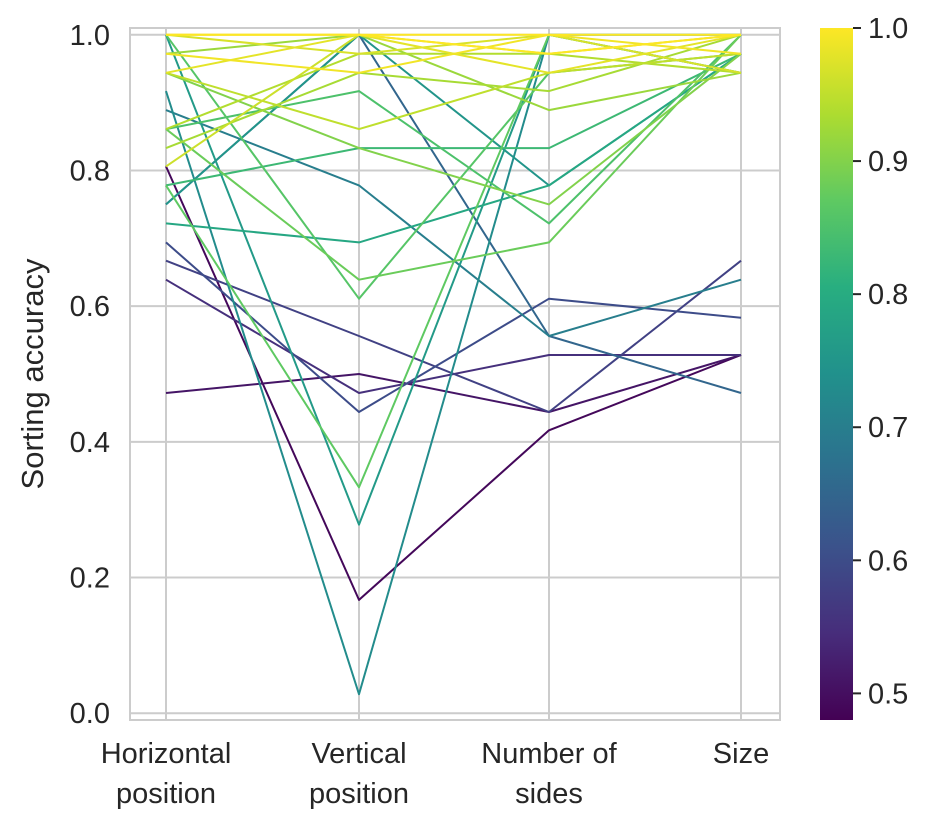  Describe the element at coordinates (166, 754) in the screenshot. I see `x-tick-label: Horizontal` at that location.